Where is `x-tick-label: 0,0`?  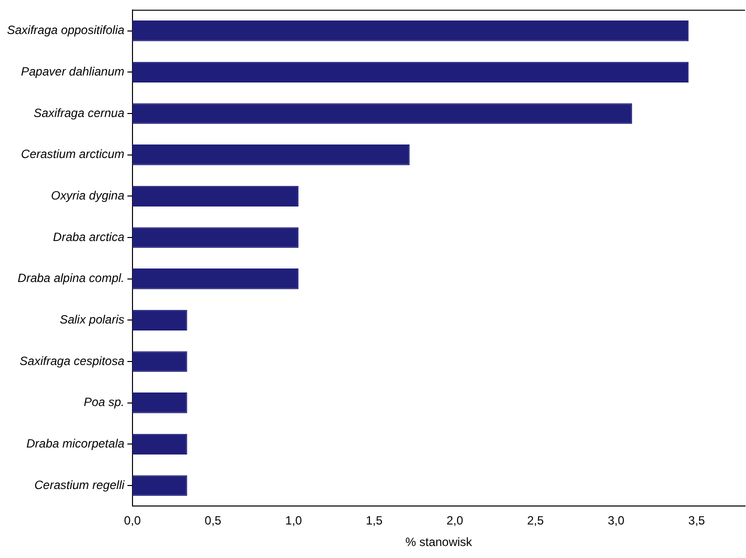
x-tick-label: 0,0 is located at coordinates (133, 521).